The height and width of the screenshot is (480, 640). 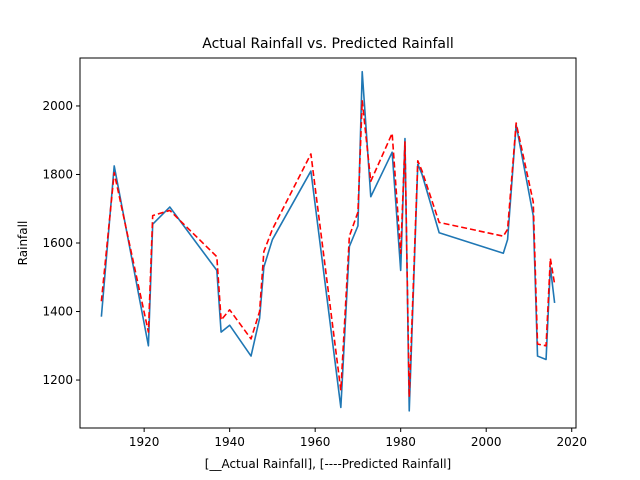 I want to click on x-tick-label: 1980, so click(x=400, y=442).